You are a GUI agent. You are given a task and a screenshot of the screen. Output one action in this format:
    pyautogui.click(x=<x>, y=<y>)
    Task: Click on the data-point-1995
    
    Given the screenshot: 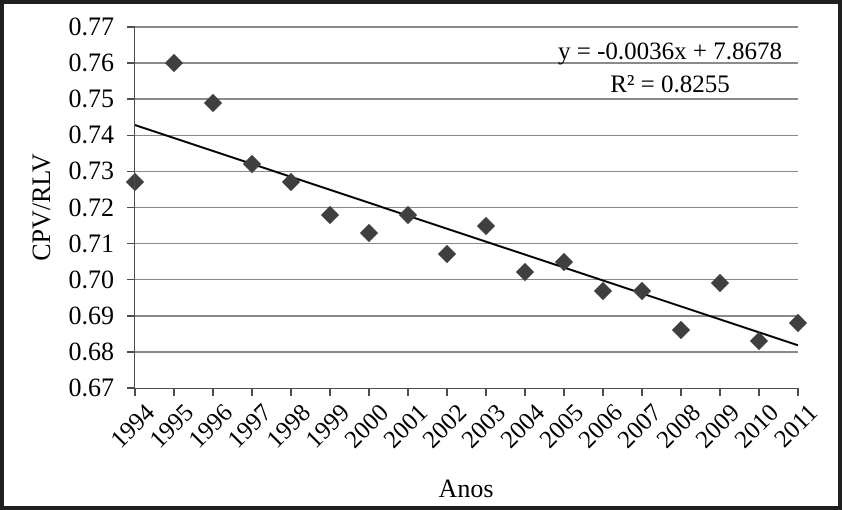 What is the action you would take?
    pyautogui.click(x=174, y=63)
    